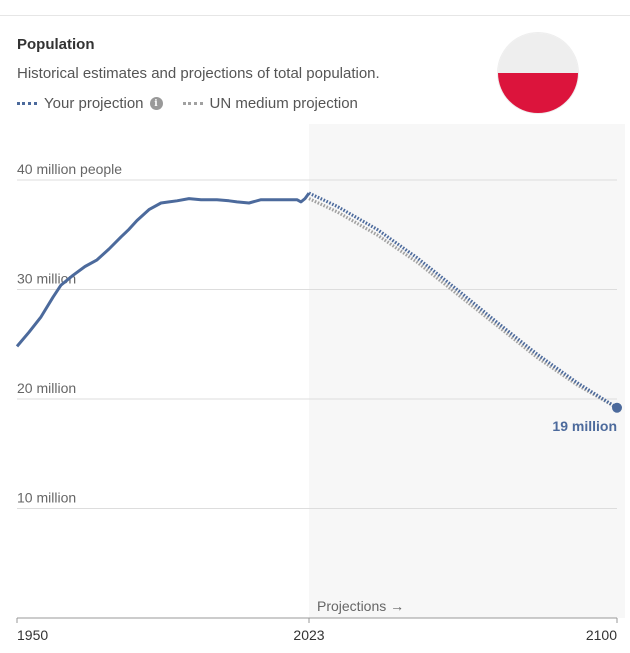 The image size is (630, 653). Describe the element at coordinates (46, 498) in the screenshot. I see `y-tick-label: 10 million` at that location.